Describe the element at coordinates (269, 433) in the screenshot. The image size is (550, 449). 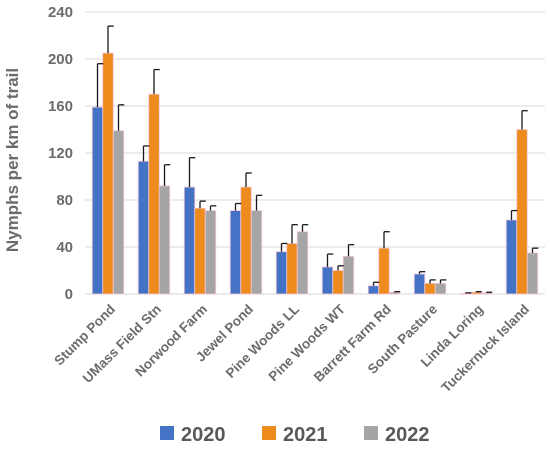
I see `legend-swatch-2021` at that location.